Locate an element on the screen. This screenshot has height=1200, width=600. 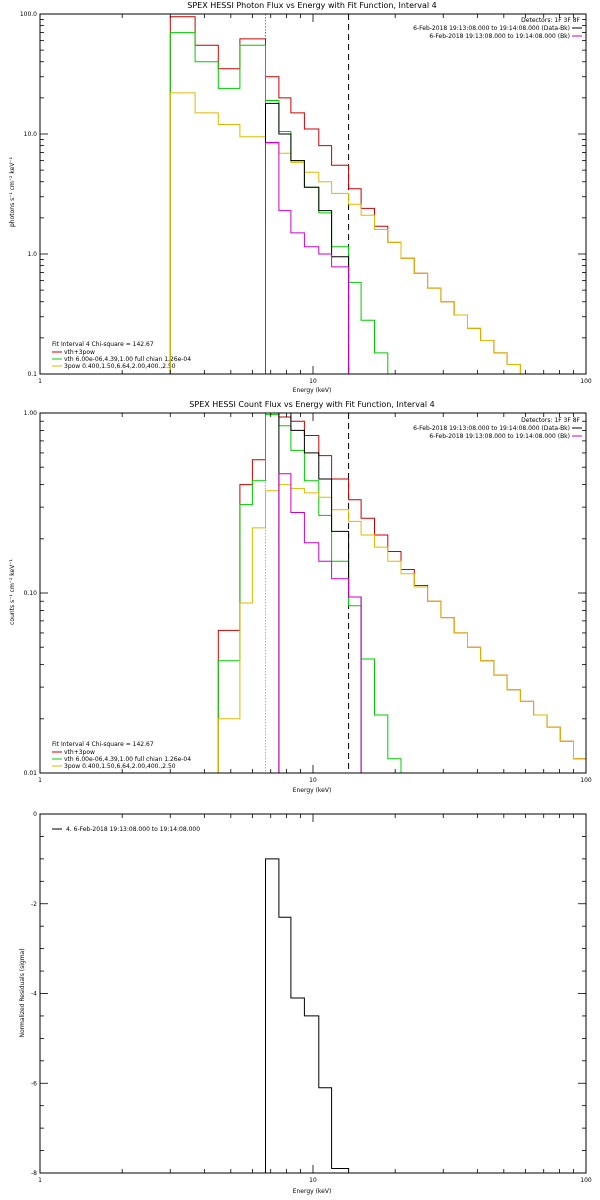
y-tick-label: -2 is located at coordinates (34, 904).